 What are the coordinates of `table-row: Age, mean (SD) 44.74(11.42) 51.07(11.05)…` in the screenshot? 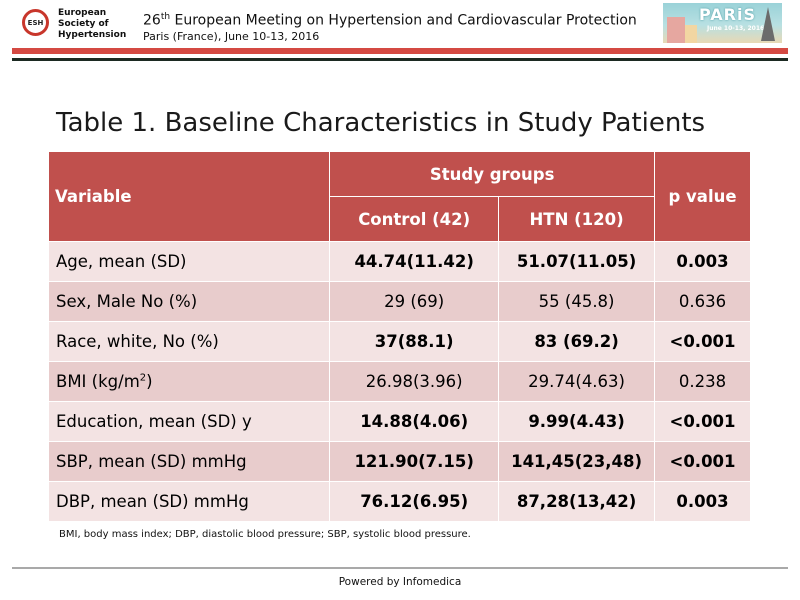 It's located at (399, 261).